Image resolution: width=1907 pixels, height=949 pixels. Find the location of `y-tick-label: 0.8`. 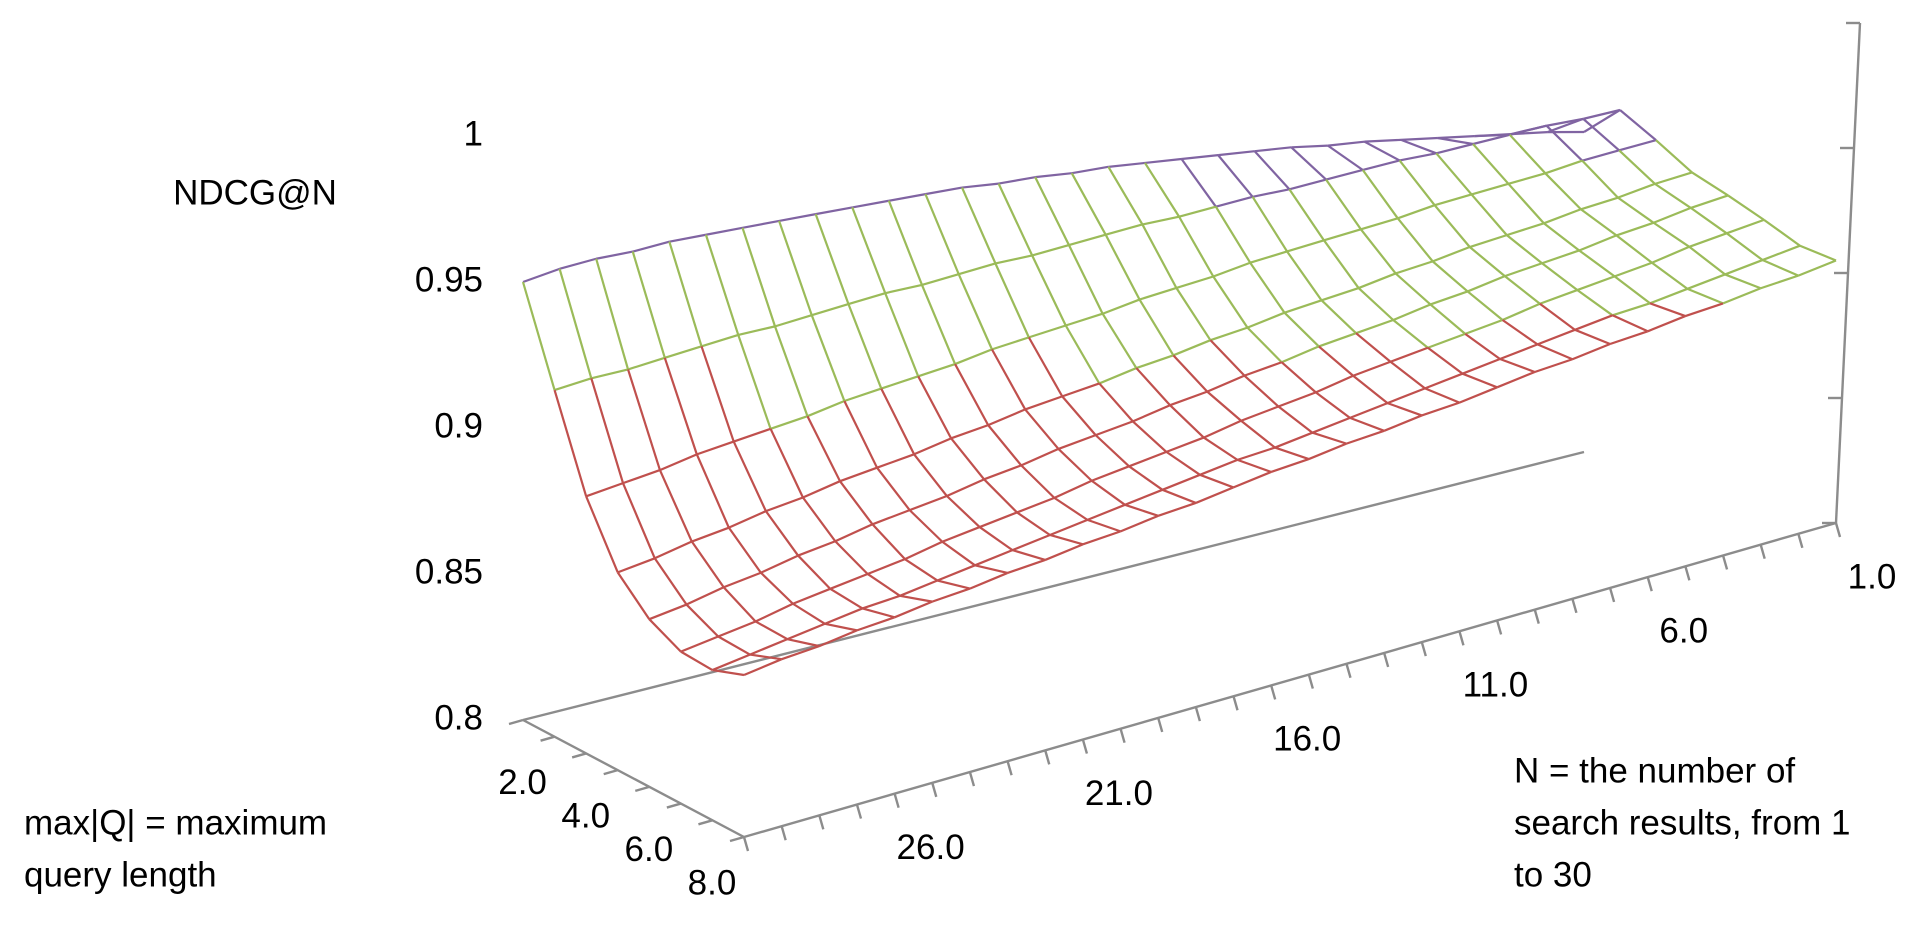

y-tick-label: 0.8 is located at coordinates (458, 717).